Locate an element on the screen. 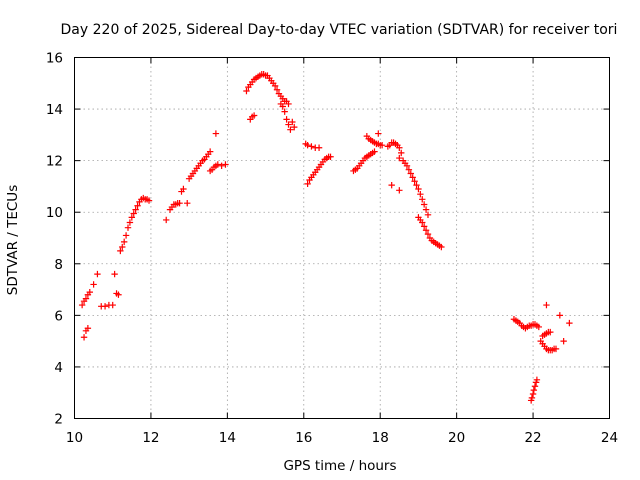 This screenshot has height=480, width=640. y-tick-label: 8 is located at coordinates (58, 265).